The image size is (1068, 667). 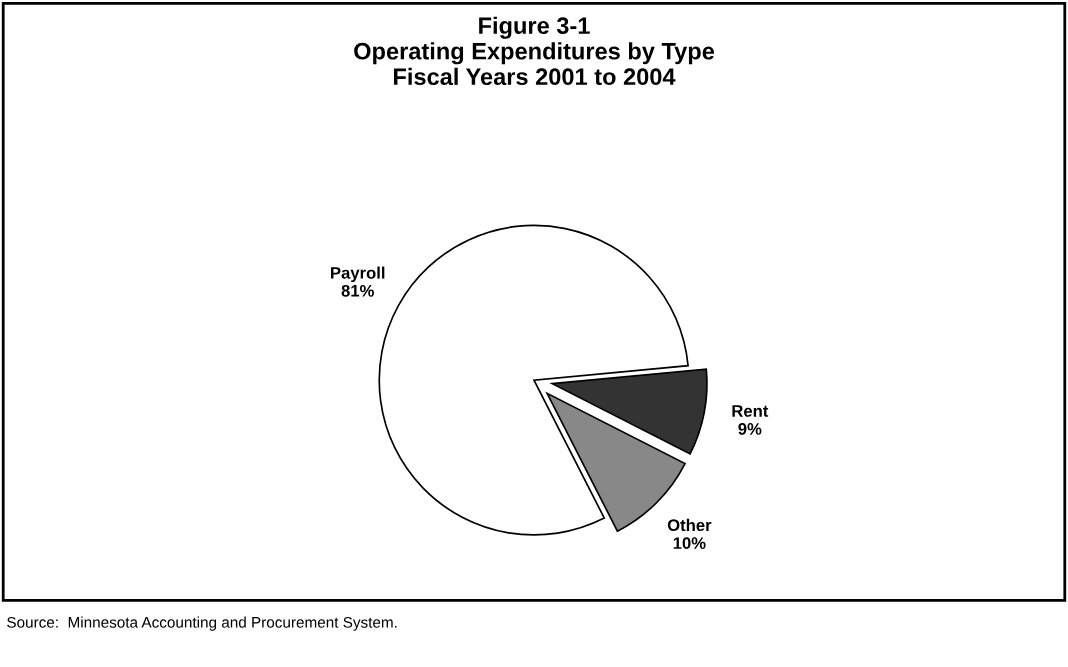 What do you see at coordinates (750, 411) in the screenshot?
I see `slice-label: Rent` at bounding box center [750, 411].